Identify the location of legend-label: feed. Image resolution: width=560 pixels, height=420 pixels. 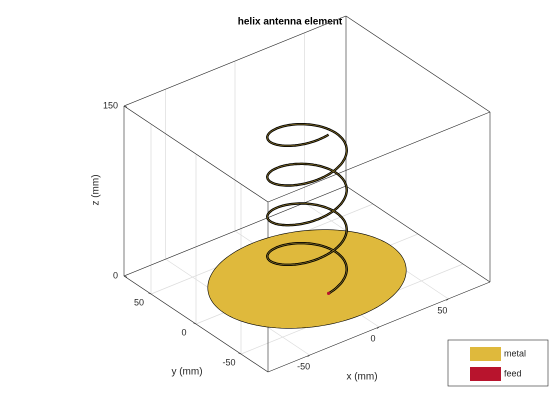
(513, 373).